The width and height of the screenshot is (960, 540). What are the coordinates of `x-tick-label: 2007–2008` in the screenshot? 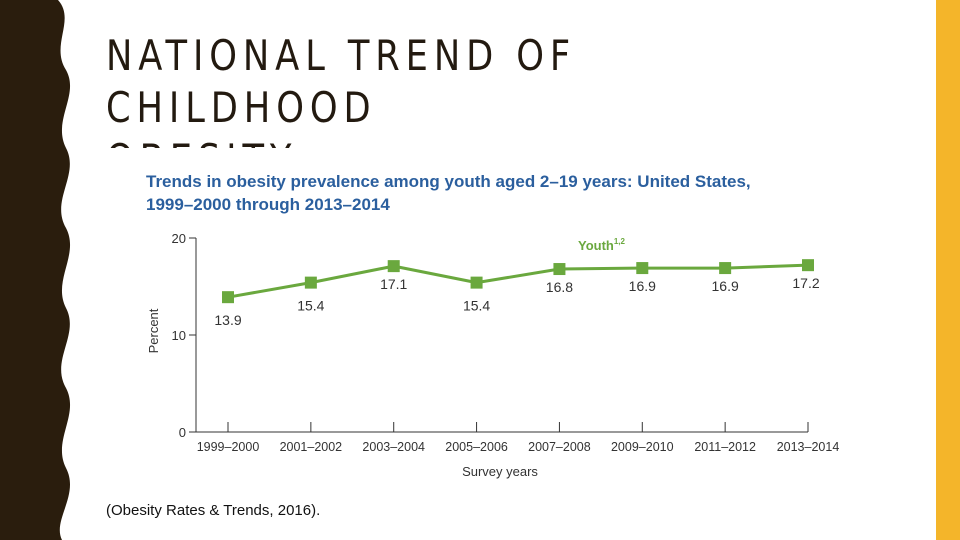 It's located at (559, 447).